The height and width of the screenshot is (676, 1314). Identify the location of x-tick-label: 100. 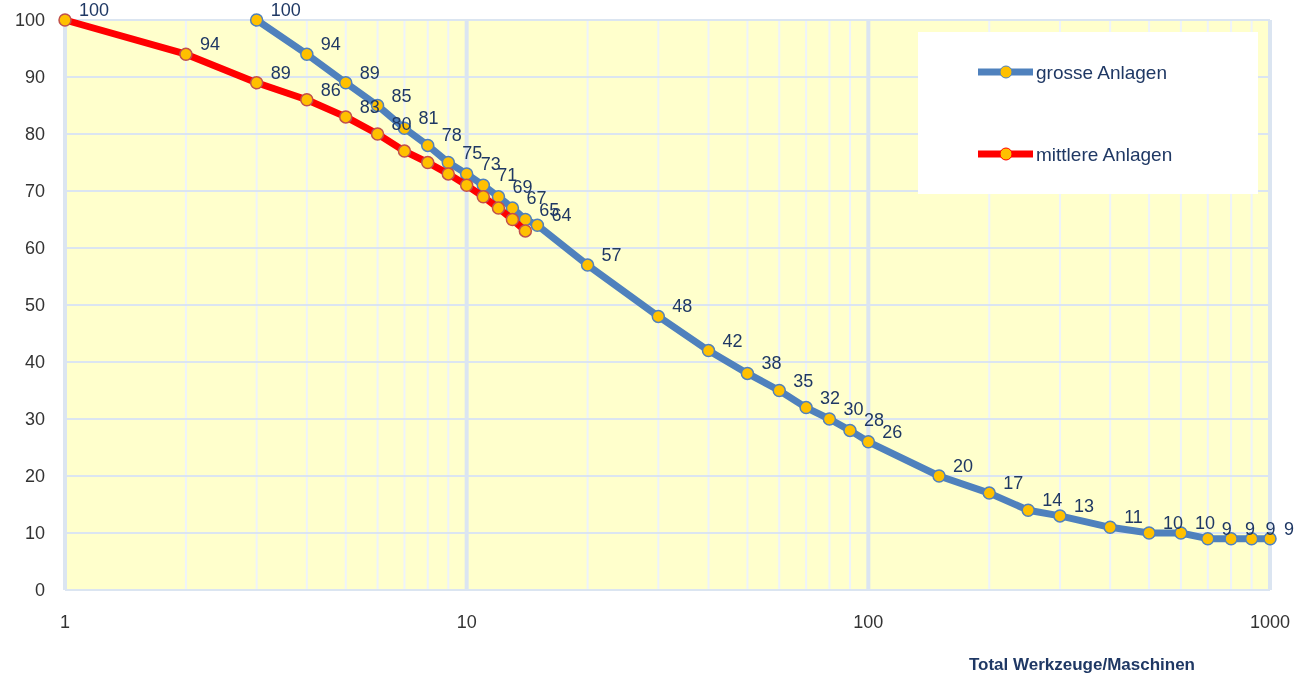
(868, 622).